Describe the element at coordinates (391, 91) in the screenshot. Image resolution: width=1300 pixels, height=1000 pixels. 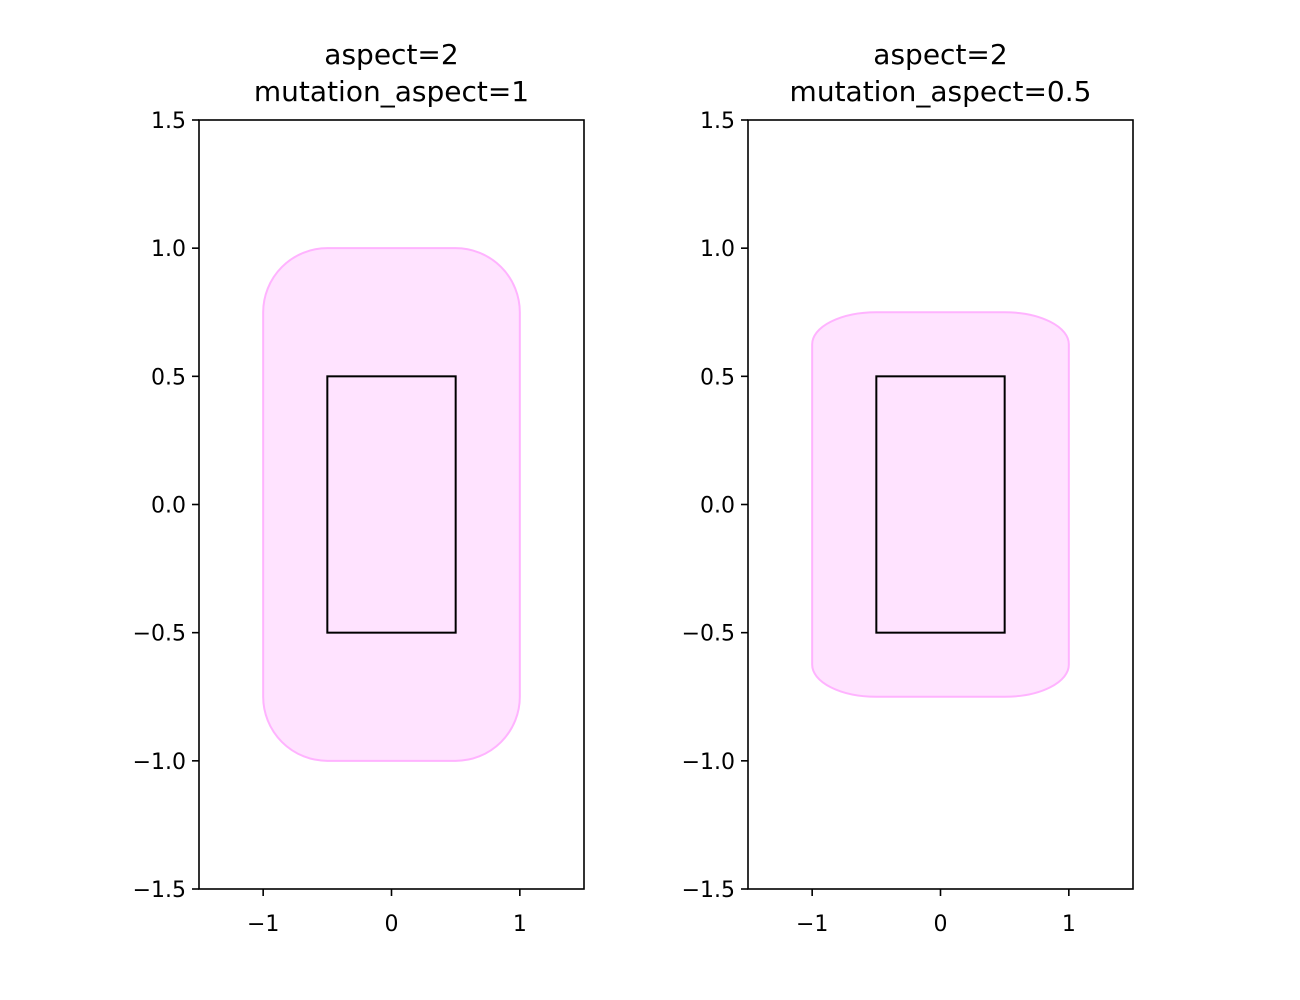
I see `axes-title: mutation_aspect=1` at that location.